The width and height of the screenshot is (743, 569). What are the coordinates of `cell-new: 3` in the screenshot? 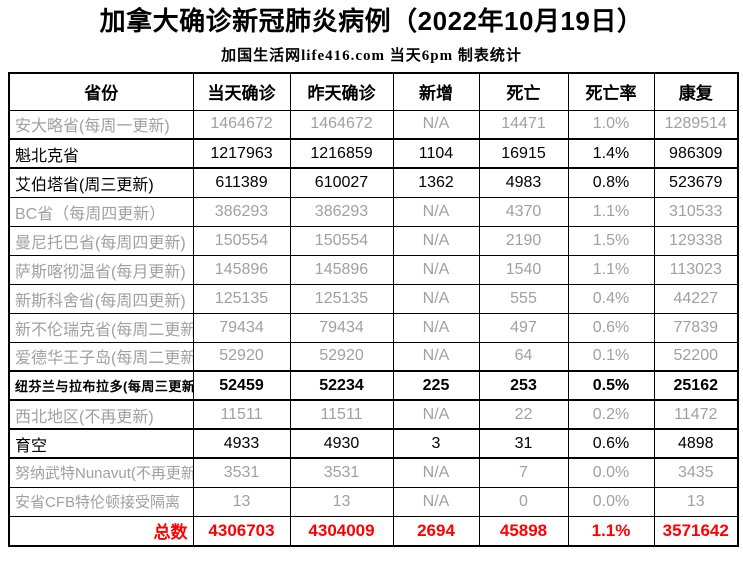 It's located at (436, 444).